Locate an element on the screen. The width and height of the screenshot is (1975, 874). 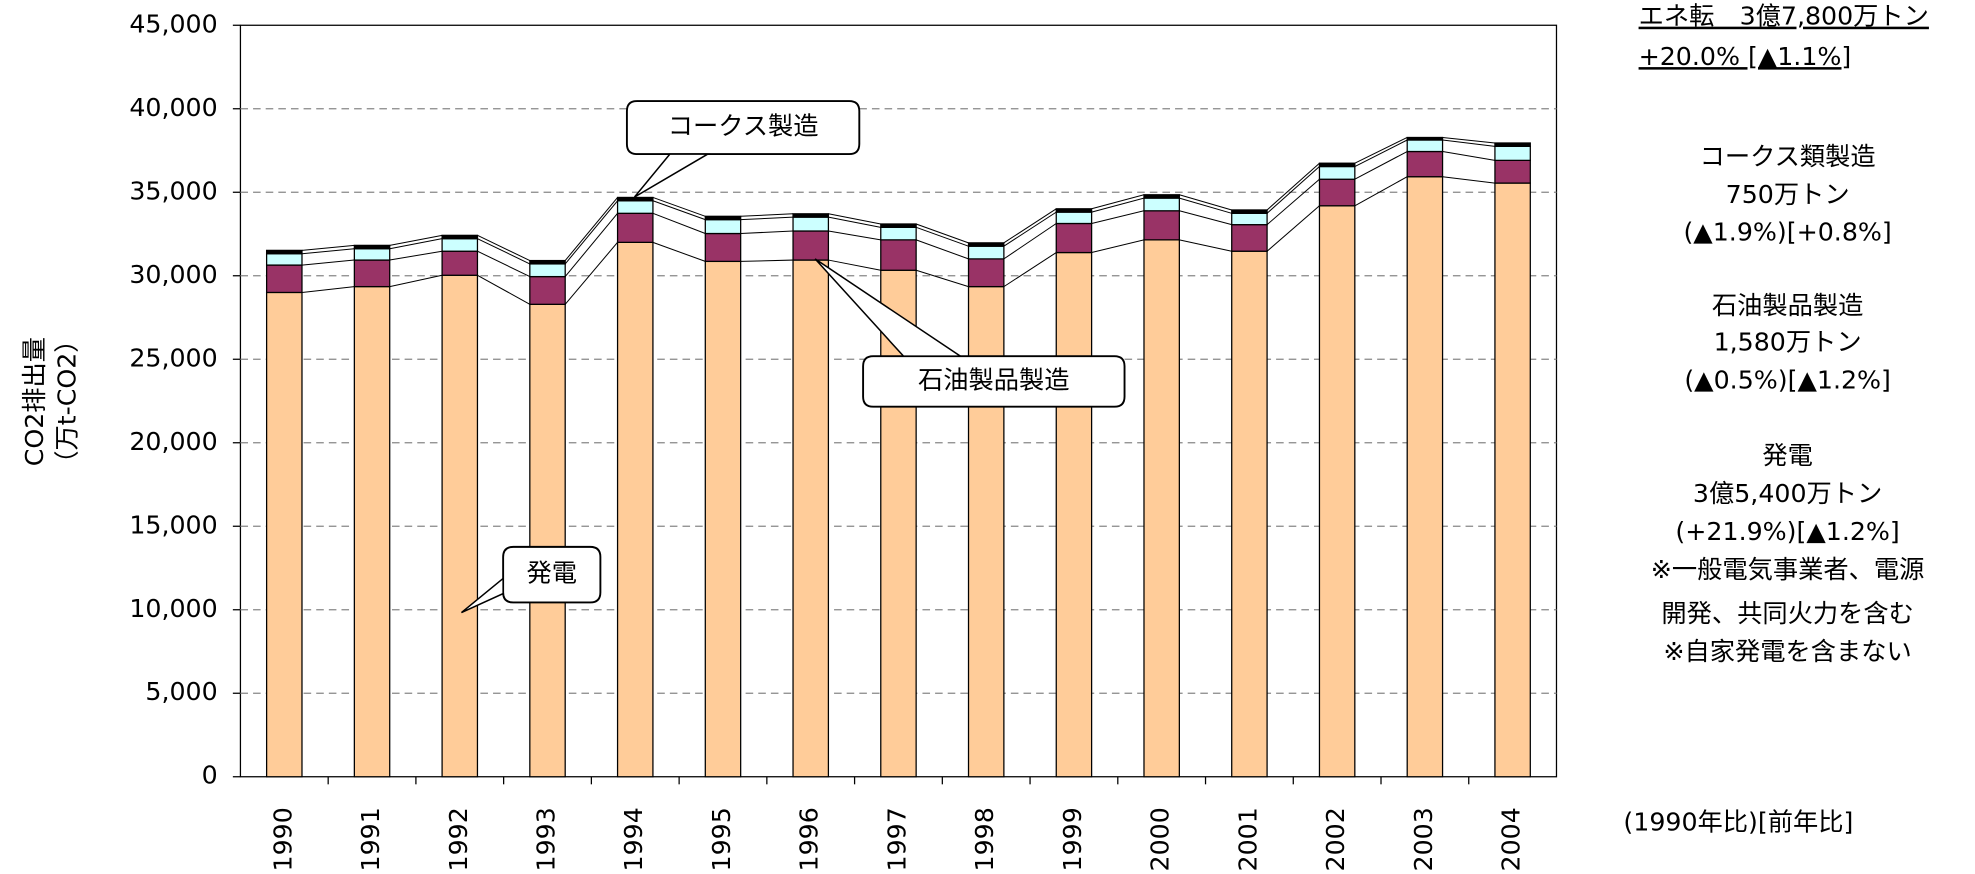
annotation: ※自家発電を含まない is located at coordinates (1787, 651).